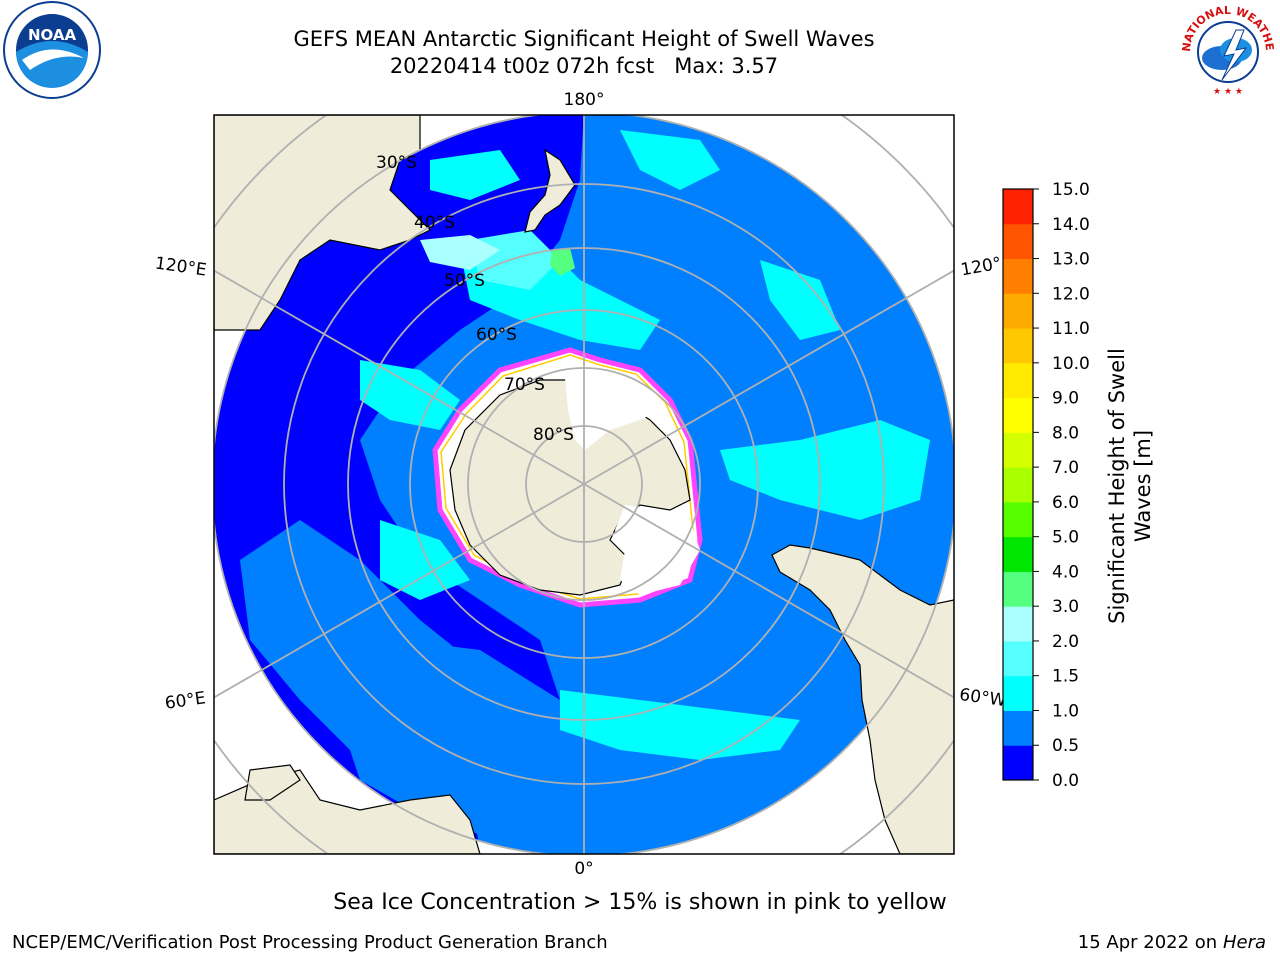 The image size is (1280, 960). What do you see at coordinates (181, 267) in the screenshot?
I see `lon-label-120e: 120°E` at bounding box center [181, 267].